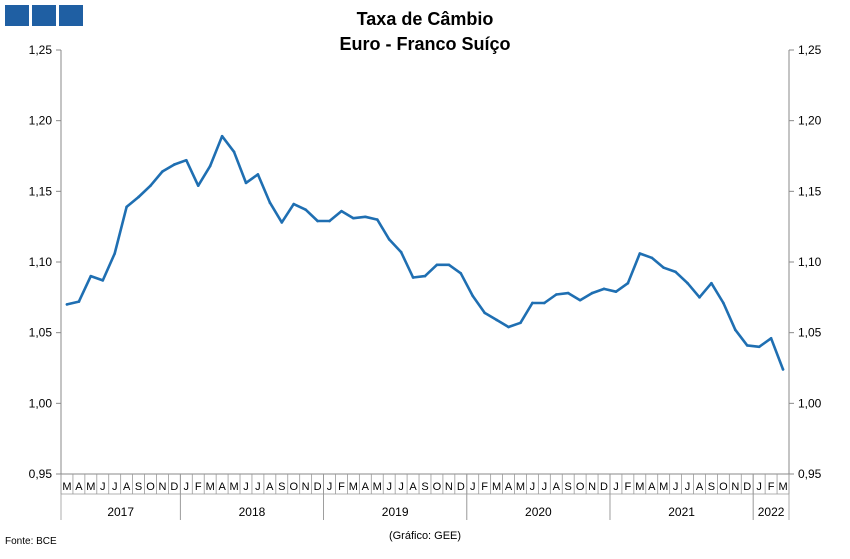 The width and height of the screenshot is (850, 559). What do you see at coordinates (252, 512) in the screenshot?
I see `x-tick-label-year: 2018` at bounding box center [252, 512].